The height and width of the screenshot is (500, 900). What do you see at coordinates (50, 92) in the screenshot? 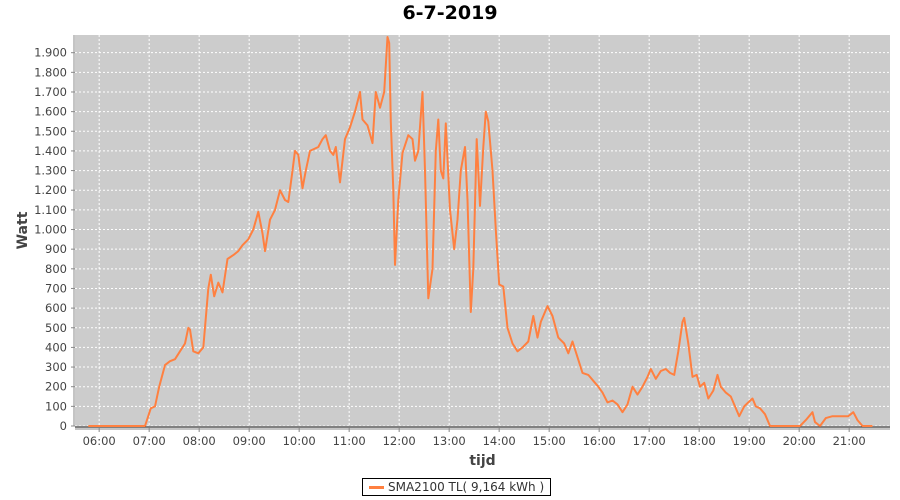
I see `y-tick-label: 1.700` at bounding box center [50, 92].